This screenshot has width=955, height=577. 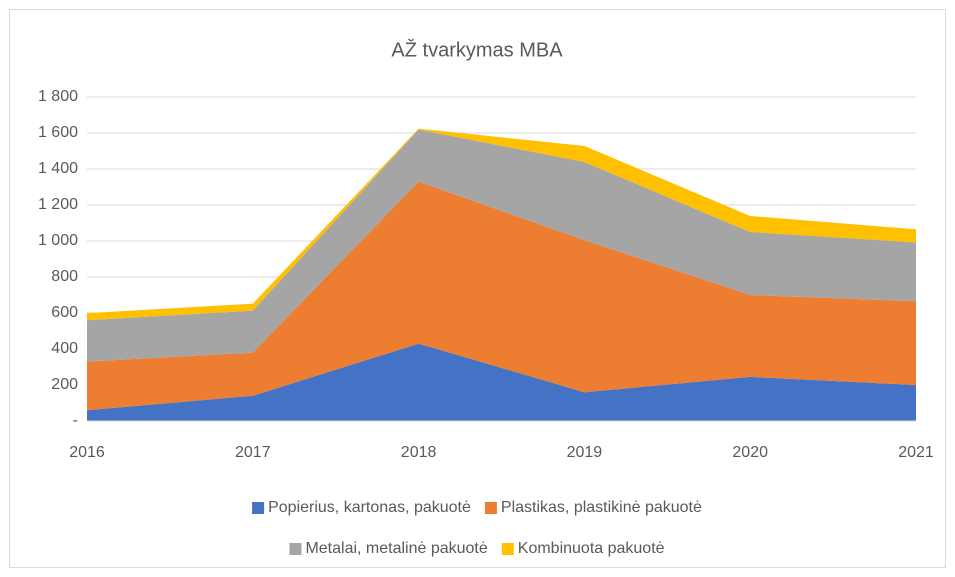 What do you see at coordinates (419, 452) in the screenshot?
I see `x-tick-label: 2018` at bounding box center [419, 452].